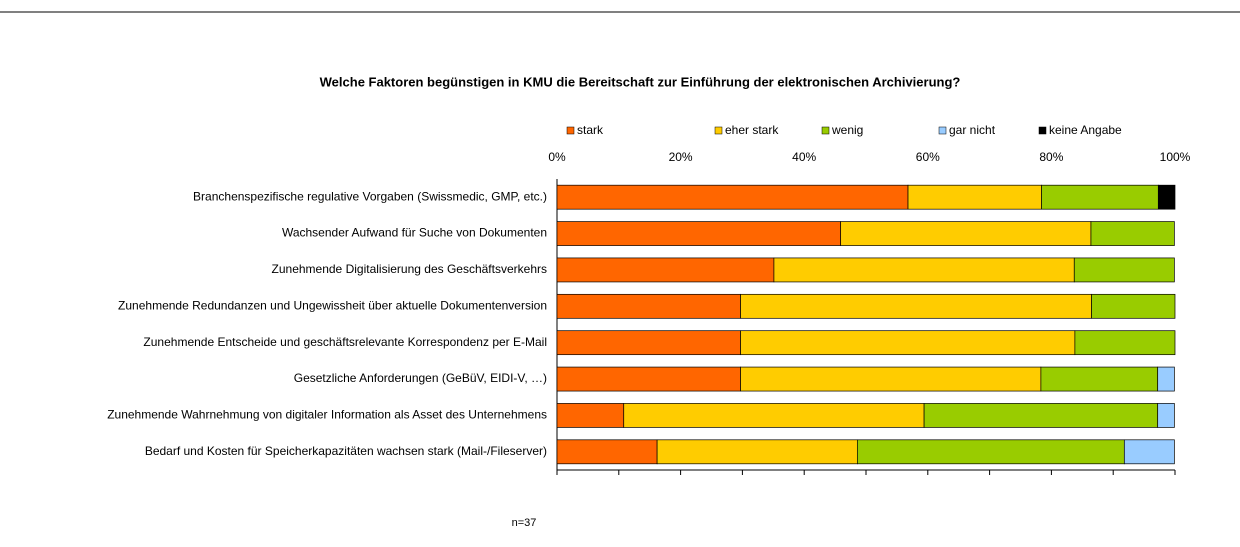  Describe the element at coordinates (752, 130) in the screenshot. I see `legend-label: eher stark` at that location.